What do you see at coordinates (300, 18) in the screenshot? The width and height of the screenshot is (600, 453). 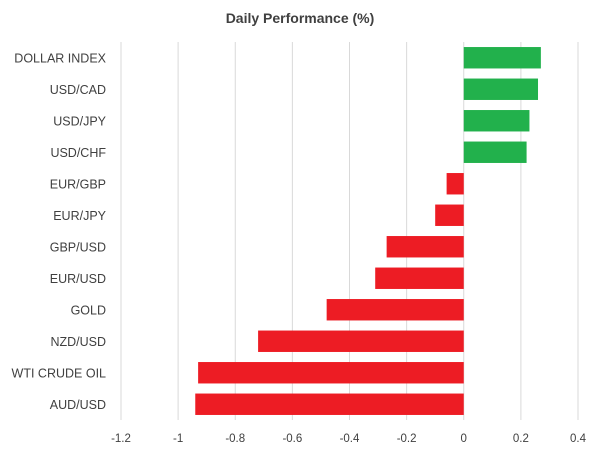 I see `chart-title: Daily Performance (%)` at bounding box center [300, 18].